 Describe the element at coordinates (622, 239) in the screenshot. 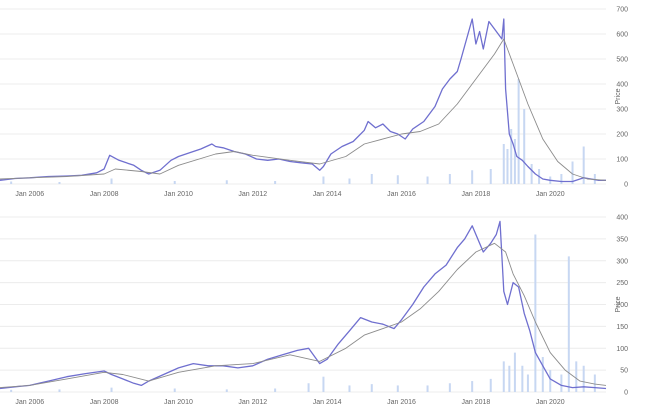

I see `y-tick-label: 350` at that location.